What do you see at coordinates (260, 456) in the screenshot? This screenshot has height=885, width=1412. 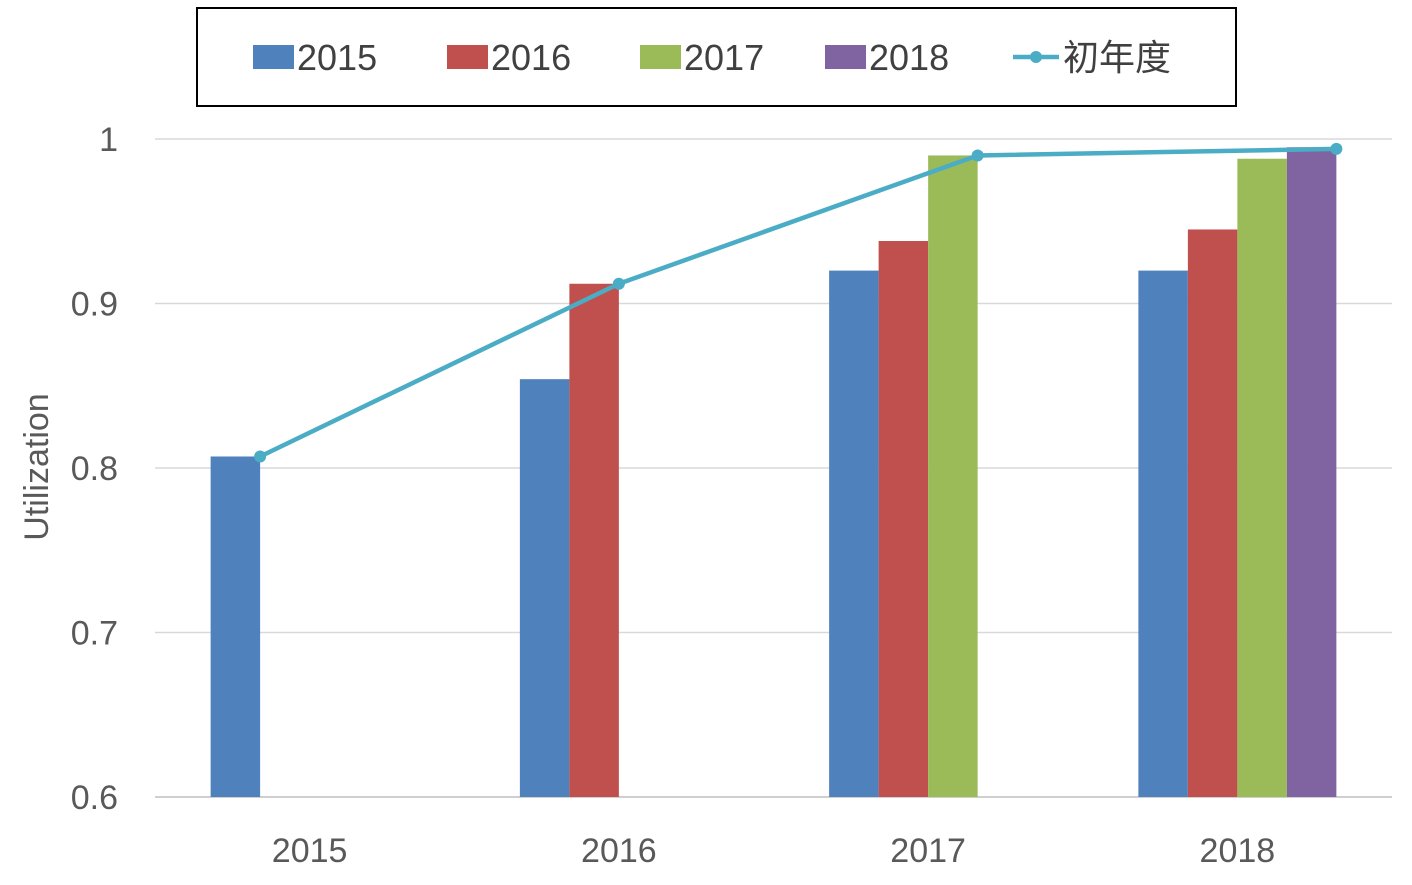 I see `line-point-2015` at bounding box center [260, 456].